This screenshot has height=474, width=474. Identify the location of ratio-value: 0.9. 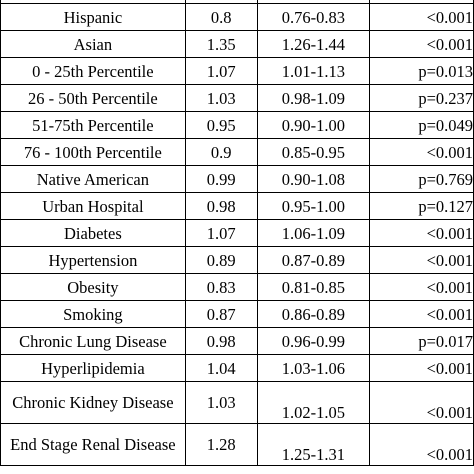
(221, 152).